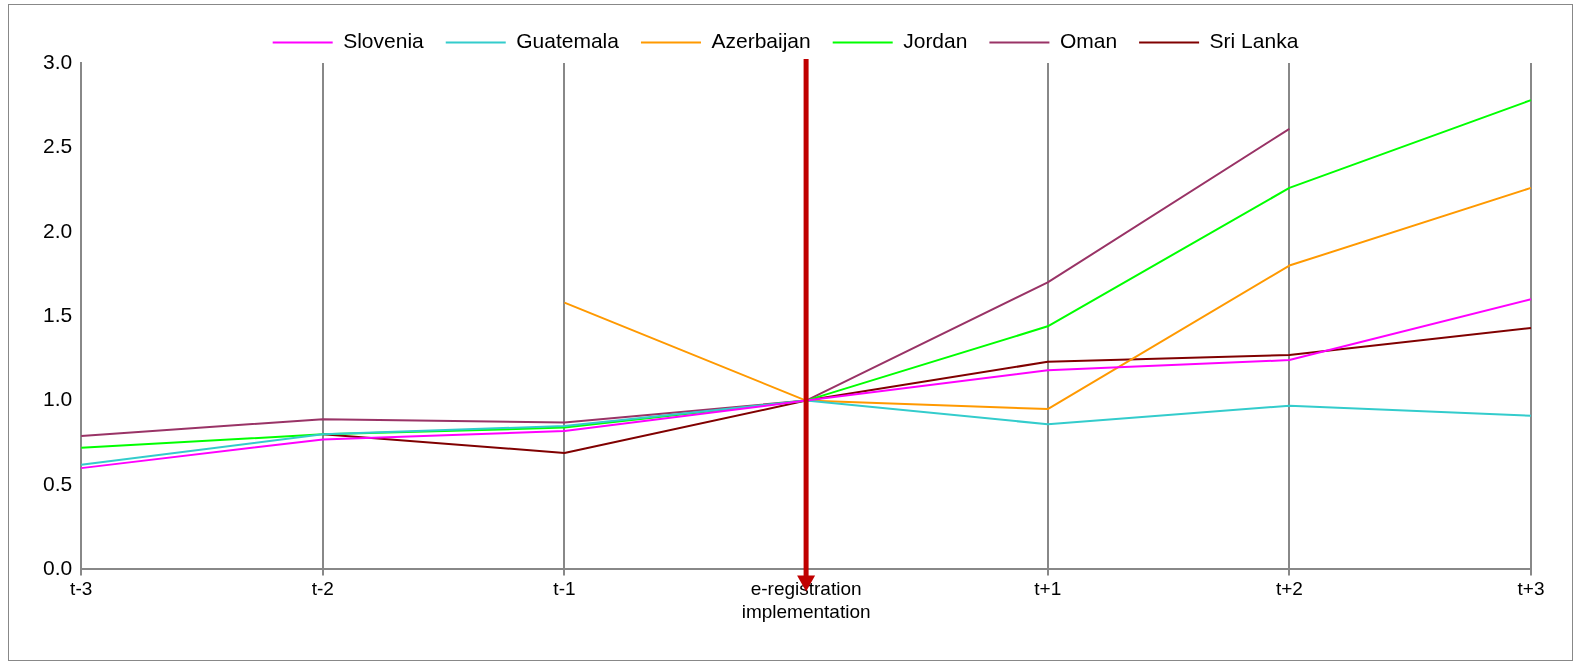  What do you see at coordinates (57, 568) in the screenshot?
I see `y-tick-label: 0.0` at bounding box center [57, 568].